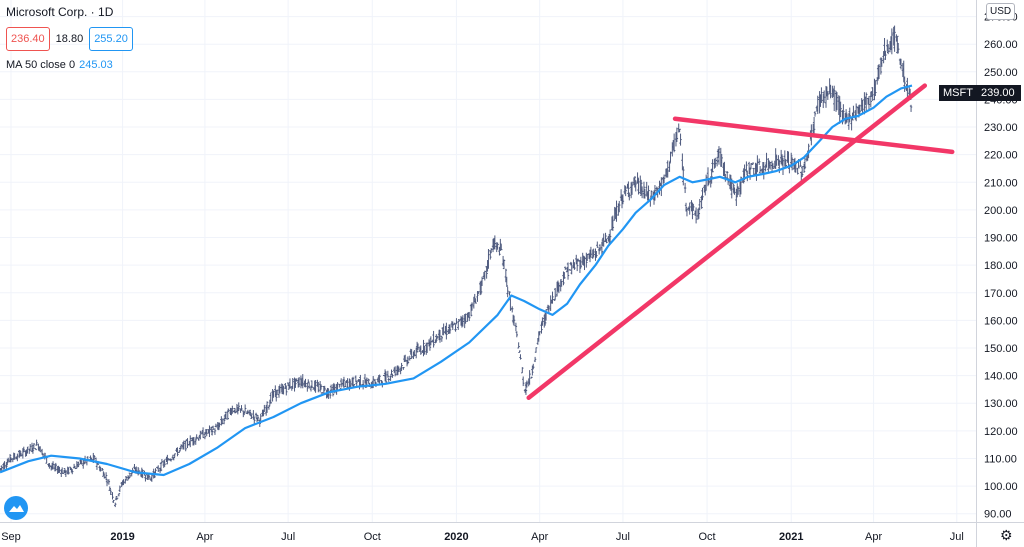 This screenshot has width=1024, height=547. Describe the element at coordinates (1000, 459) in the screenshot. I see `y-tick-label: 110.00` at that location.